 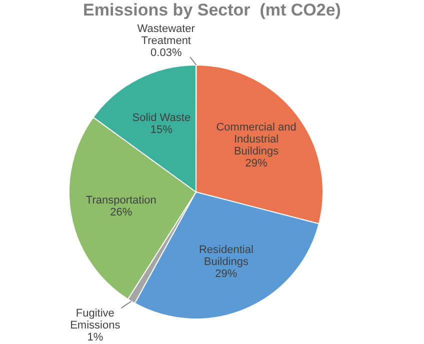 I want to click on slice-label: Transportation, so click(x=121, y=200).